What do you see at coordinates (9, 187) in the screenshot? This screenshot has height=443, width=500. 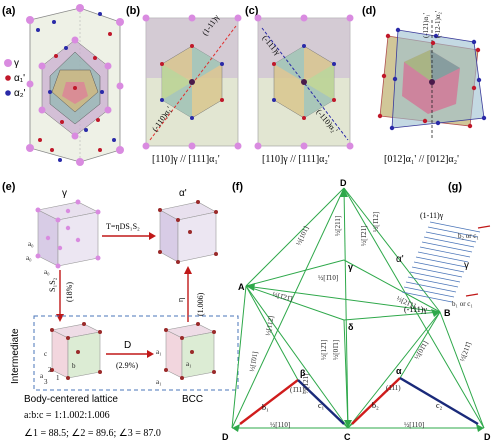 I see `panel-label-e: (e)` at bounding box center [9, 187].